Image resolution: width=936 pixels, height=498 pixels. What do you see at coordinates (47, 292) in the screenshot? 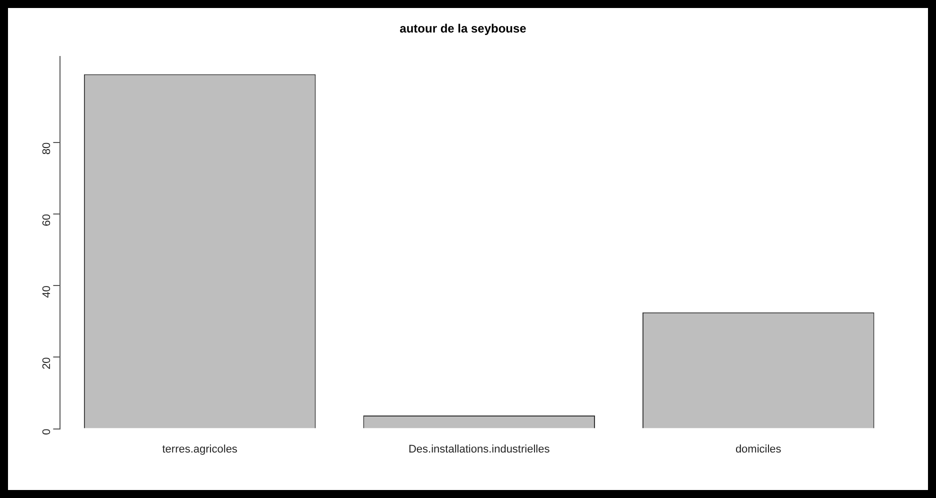
I see `y-tick-label: 40` at bounding box center [47, 292].